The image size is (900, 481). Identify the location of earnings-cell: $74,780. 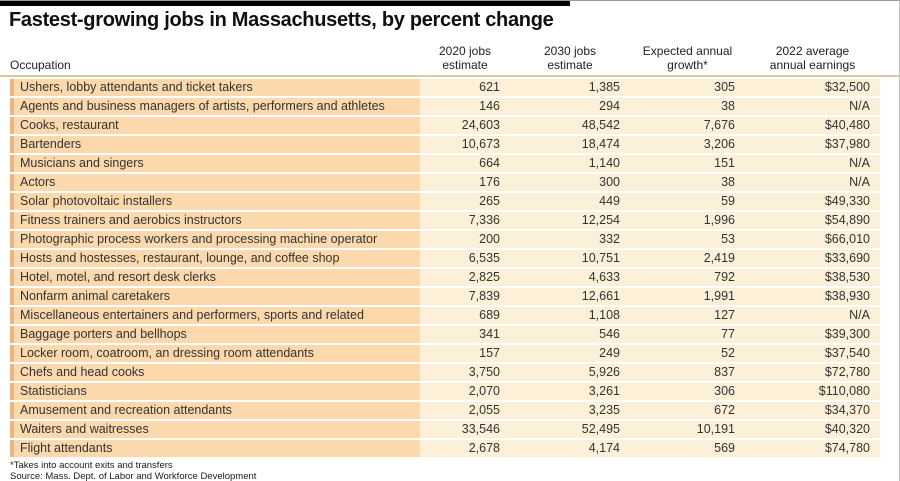
(812, 448).